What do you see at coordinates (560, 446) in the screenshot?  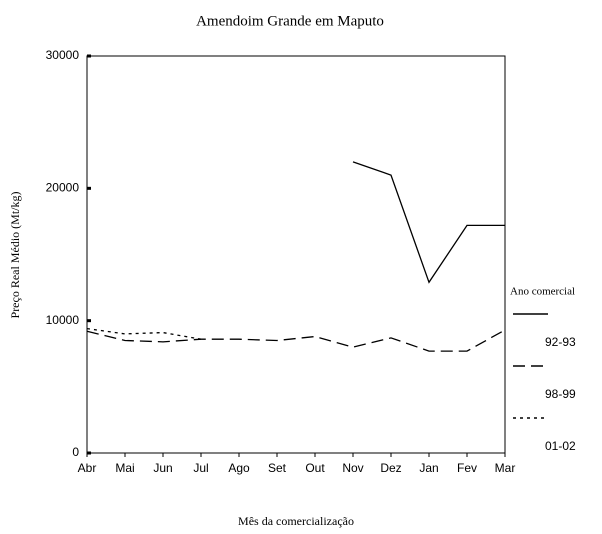 I see `legend-label: 01-02` at bounding box center [560, 446].